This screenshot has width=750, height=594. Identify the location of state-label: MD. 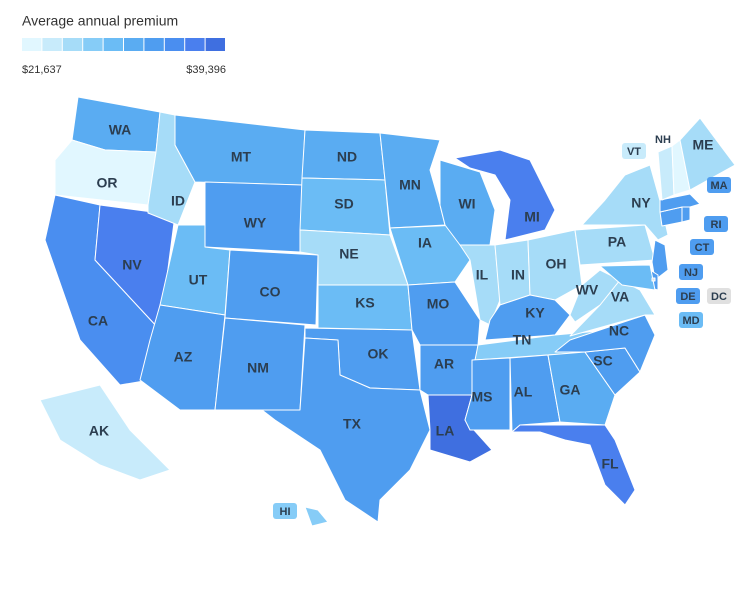
(690, 321).